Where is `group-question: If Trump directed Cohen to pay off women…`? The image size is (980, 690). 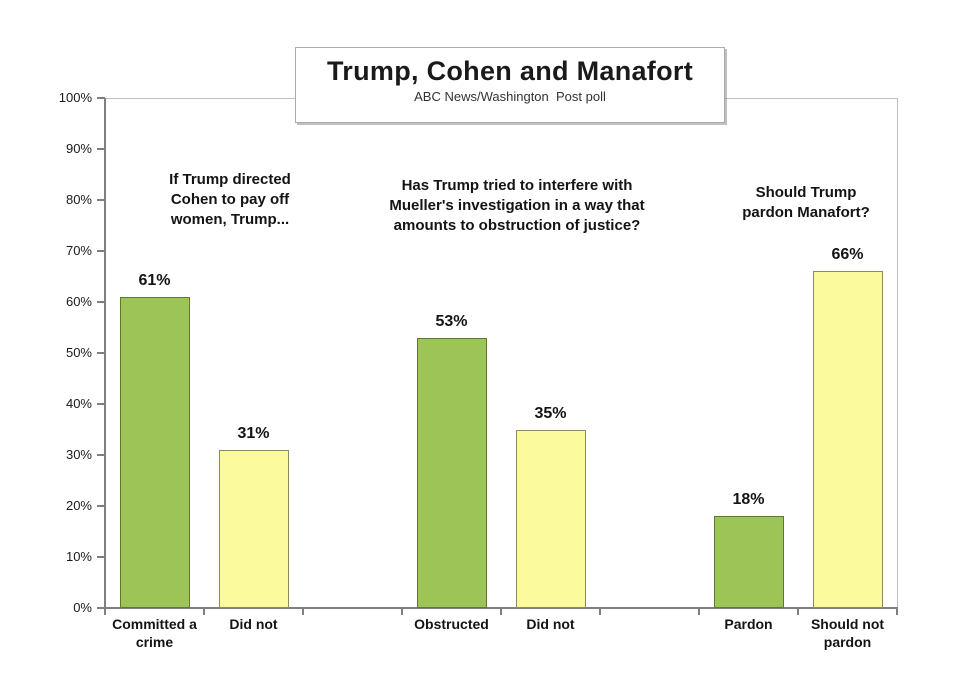 group-question: If Trump directed Cohen to pay off women… is located at coordinates (230, 199).